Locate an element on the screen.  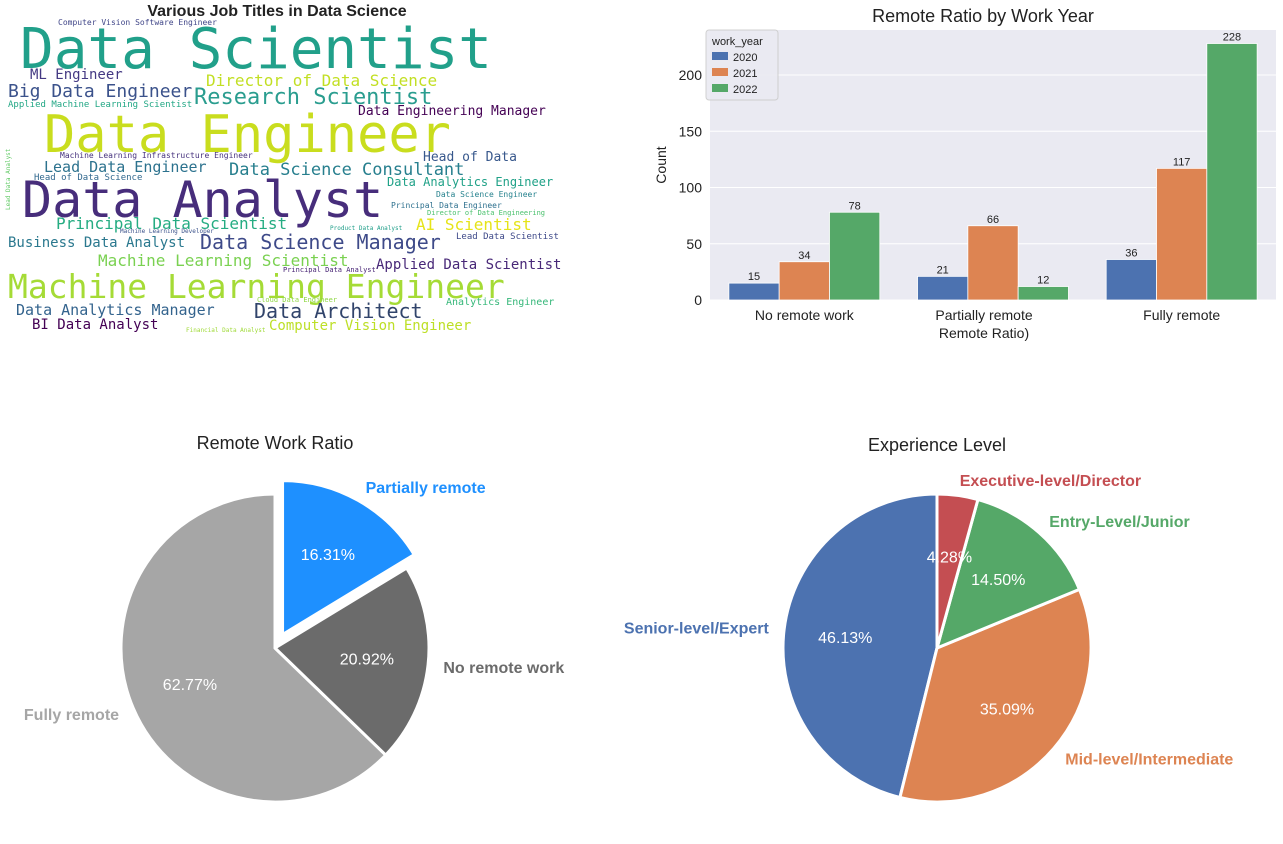
wordcloud-word: AI Scientist is located at coordinates (474, 224).